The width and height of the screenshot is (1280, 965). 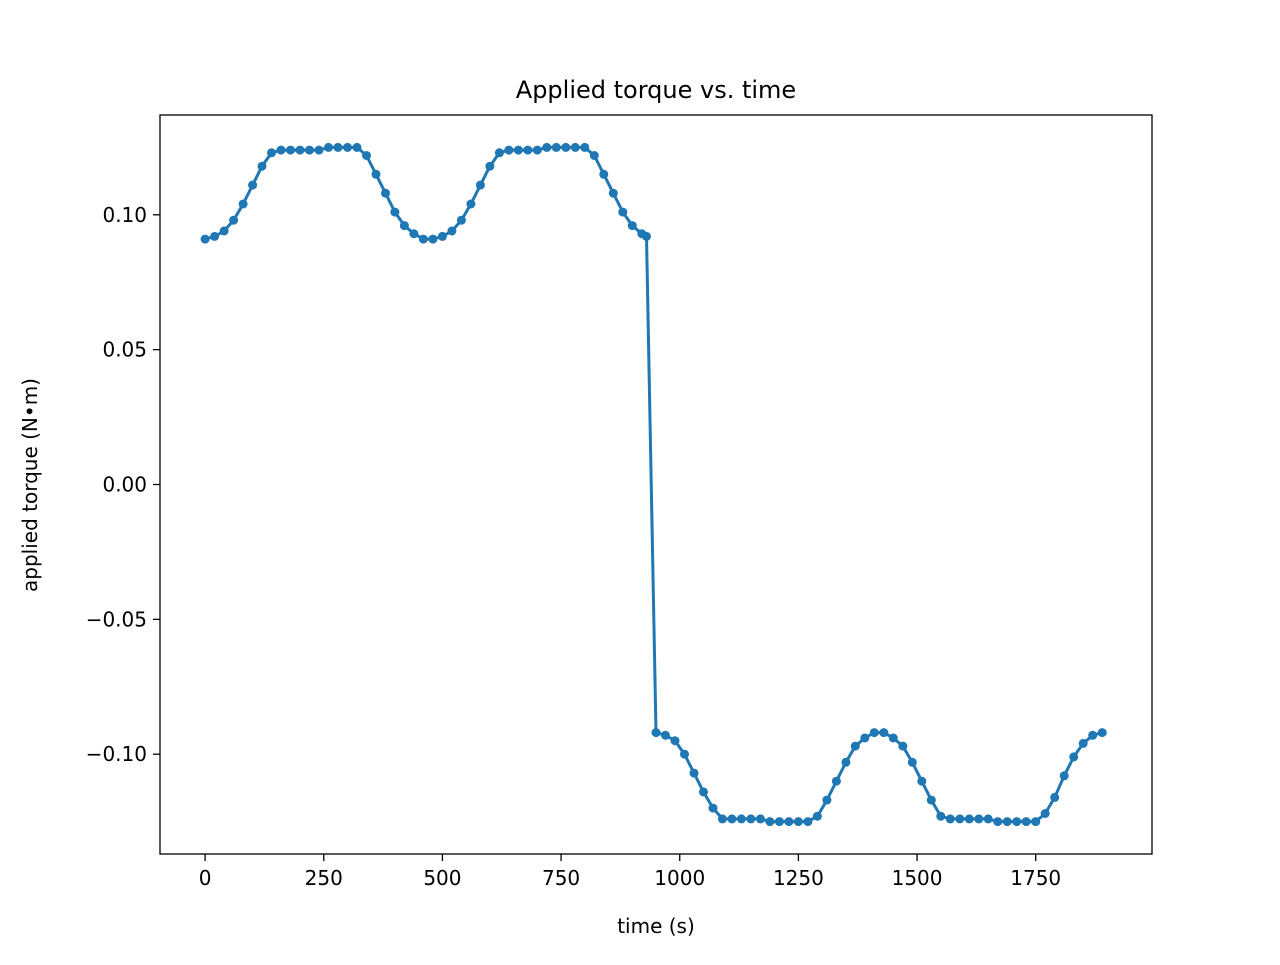 What do you see at coordinates (442, 878) in the screenshot?
I see `x-tick-label: 500` at bounding box center [442, 878].